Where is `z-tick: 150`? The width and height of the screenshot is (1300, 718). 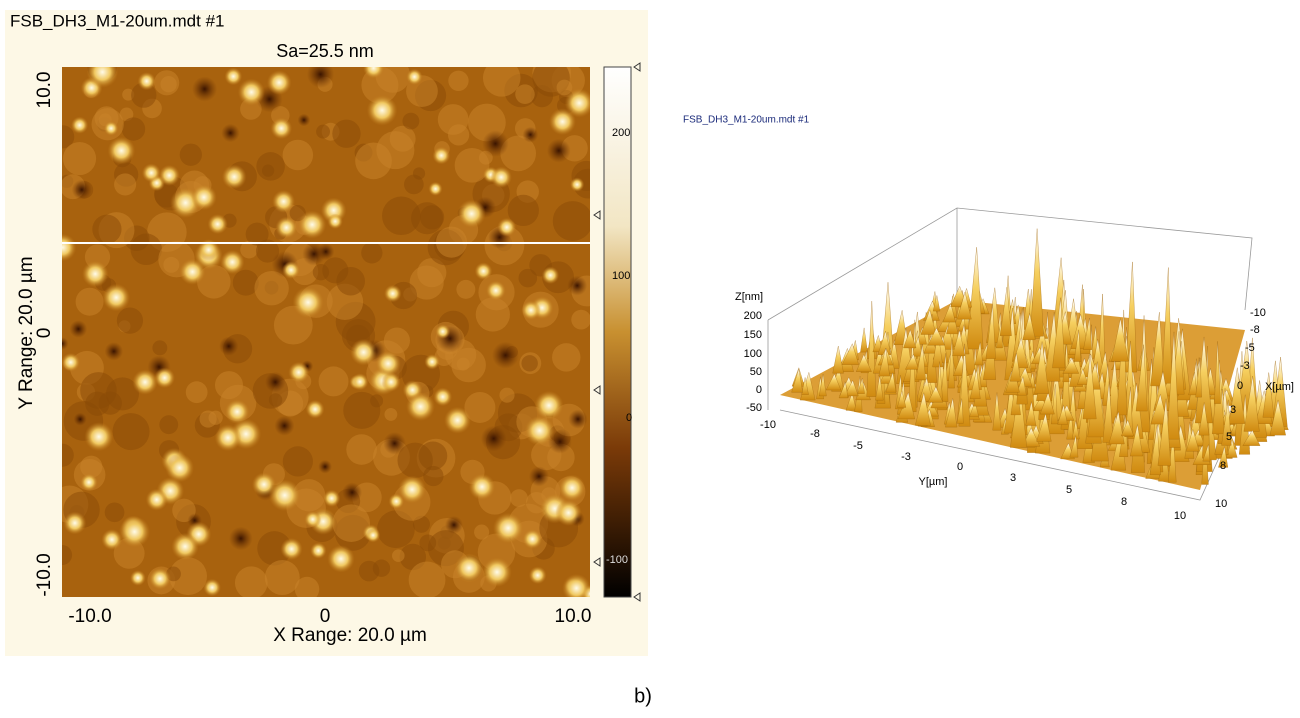
z-tick: 150 is located at coordinates (753, 335).